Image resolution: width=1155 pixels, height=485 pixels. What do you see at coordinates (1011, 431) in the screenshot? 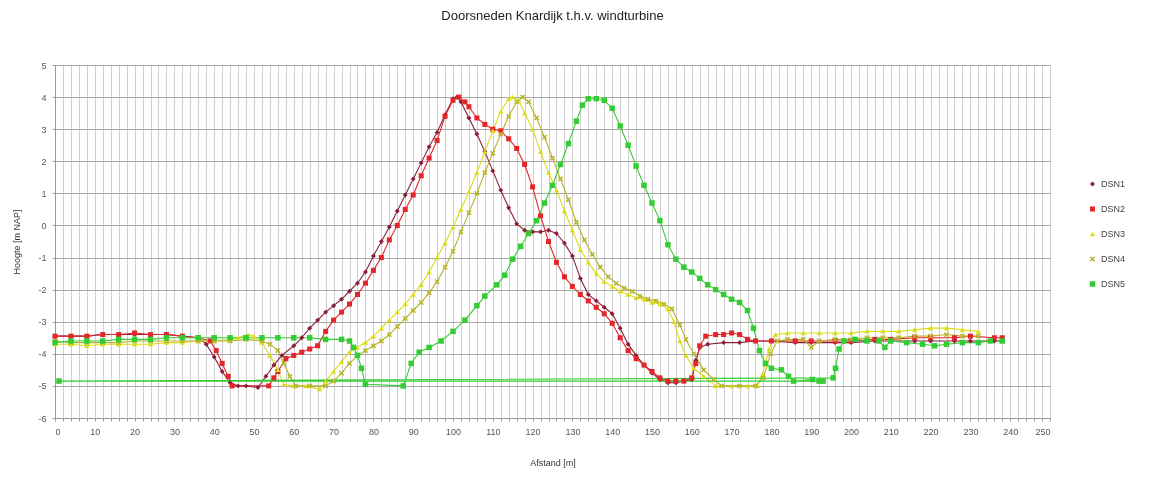
I see `x-tick-label: 240` at bounding box center [1011, 431].